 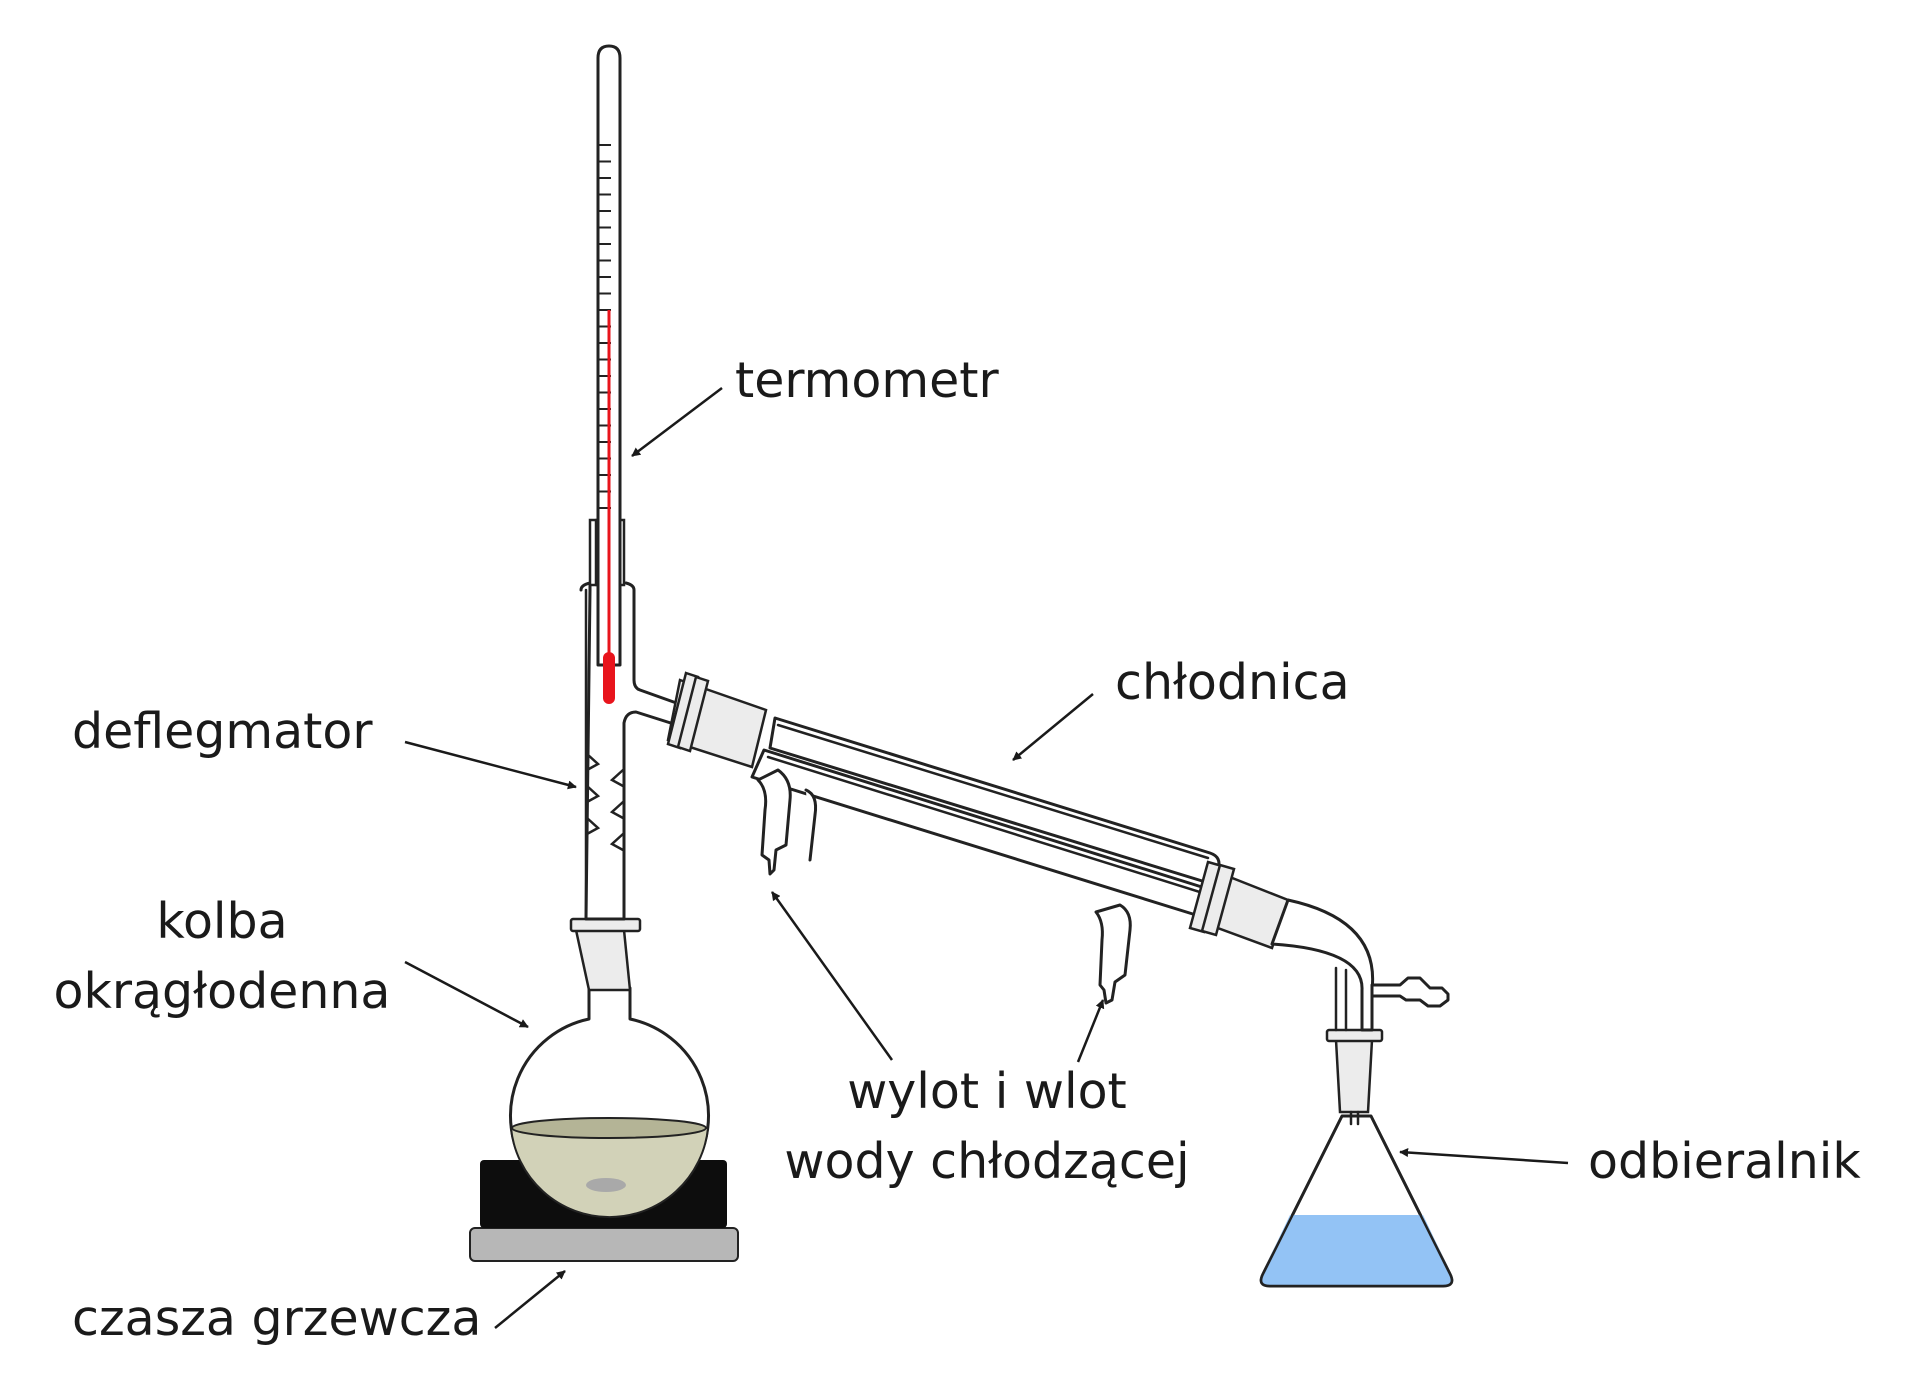 I want to click on label-coolant-line2: wody chłodzącej, so click(x=986, y=1161).